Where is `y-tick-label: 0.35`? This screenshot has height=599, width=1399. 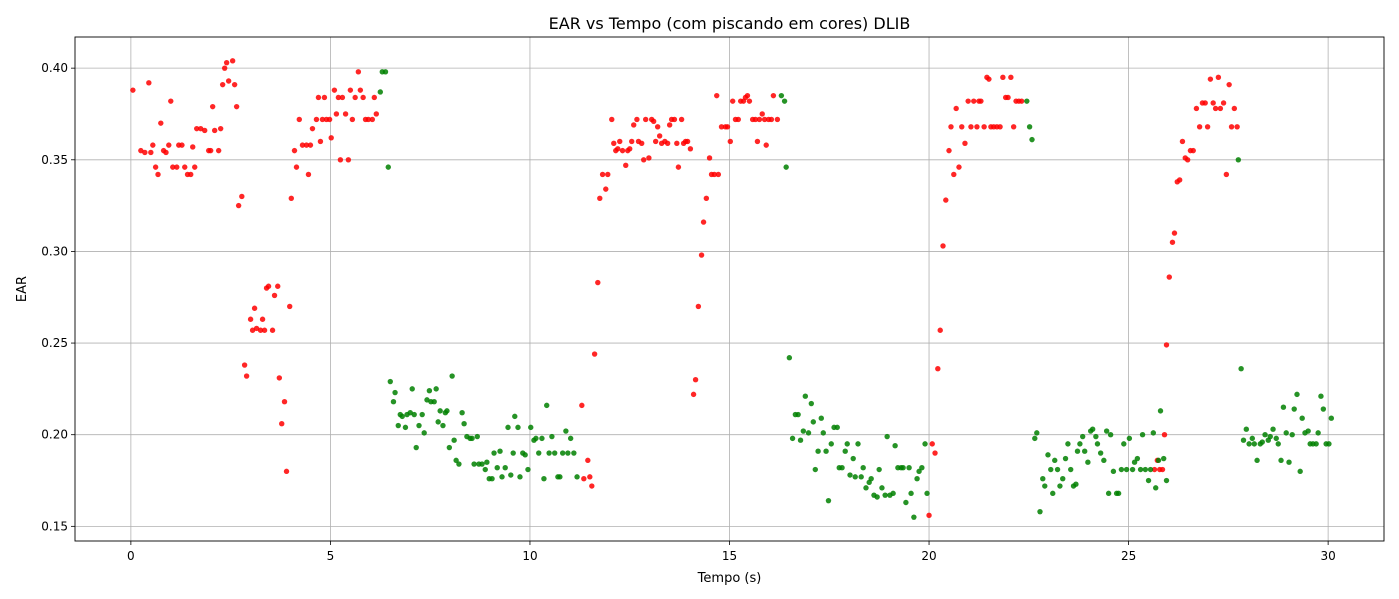
y-tick-label: 0.35 is located at coordinates (54, 160).